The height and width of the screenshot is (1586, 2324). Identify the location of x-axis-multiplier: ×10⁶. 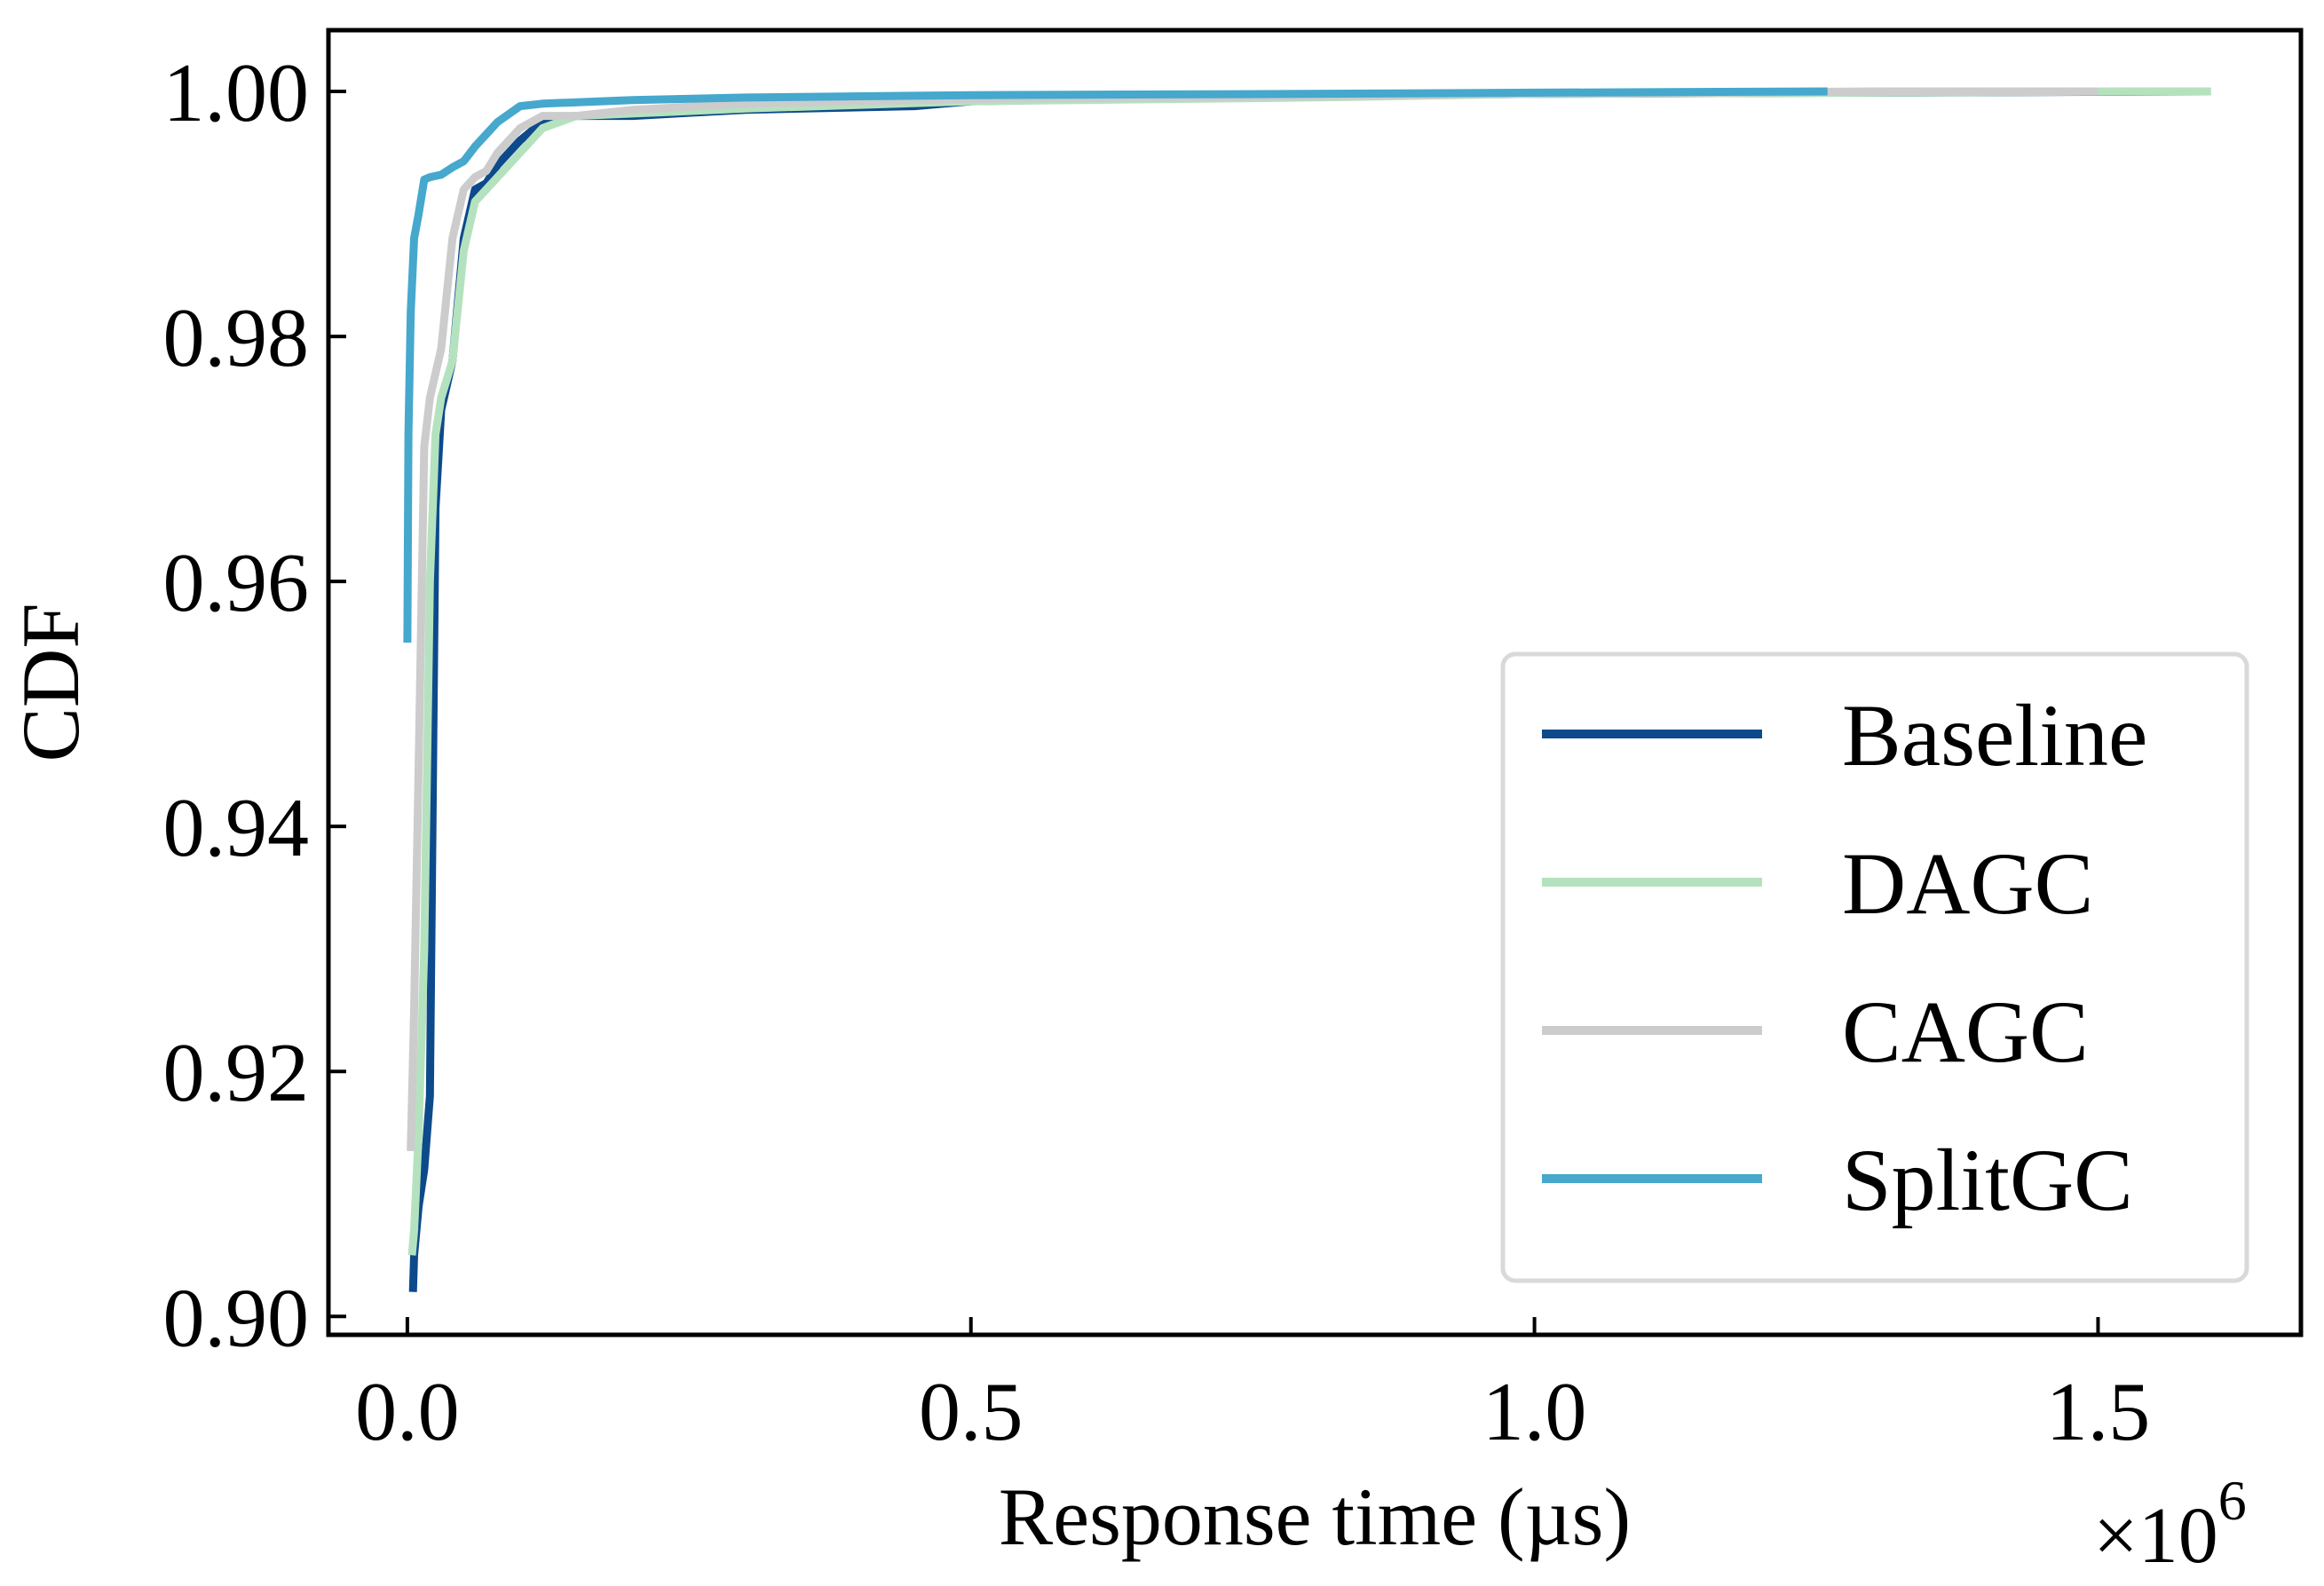
(2170, 1524).